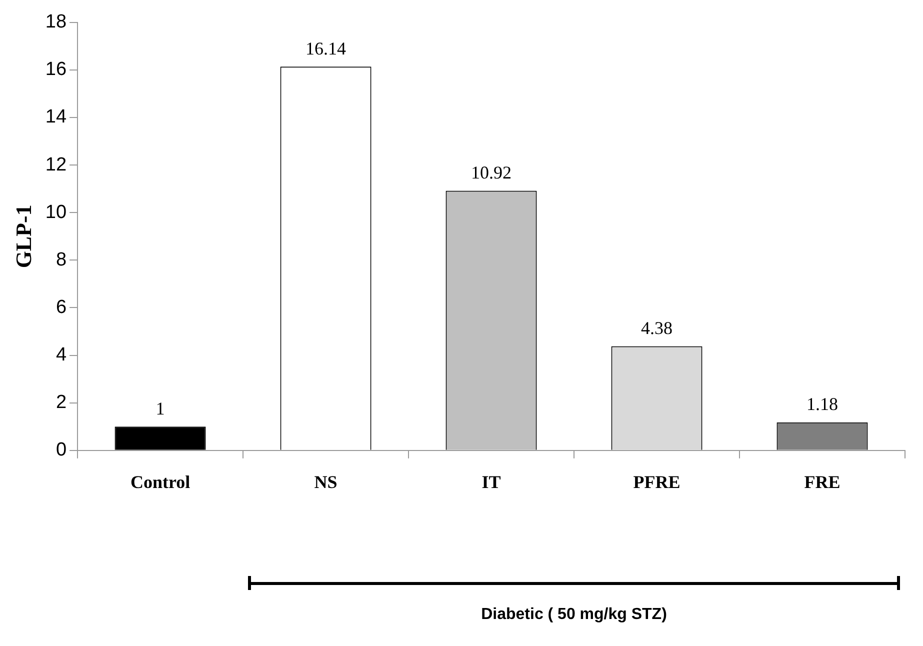 The width and height of the screenshot is (923, 646). I want to click on y-tick-label: 0, so click(61, 450).